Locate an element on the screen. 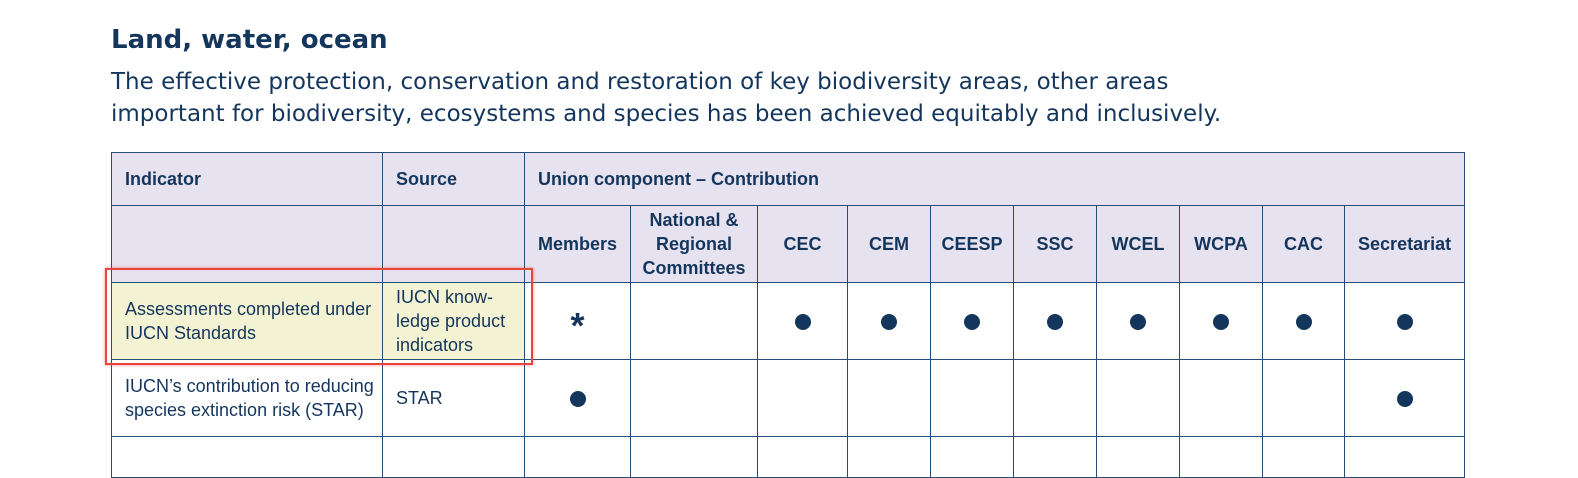 Image resolution: width=1578 pixels, height=478 pixels. header-national-regional-committees: National & Regional Committees is located at coordinates (694, 244).